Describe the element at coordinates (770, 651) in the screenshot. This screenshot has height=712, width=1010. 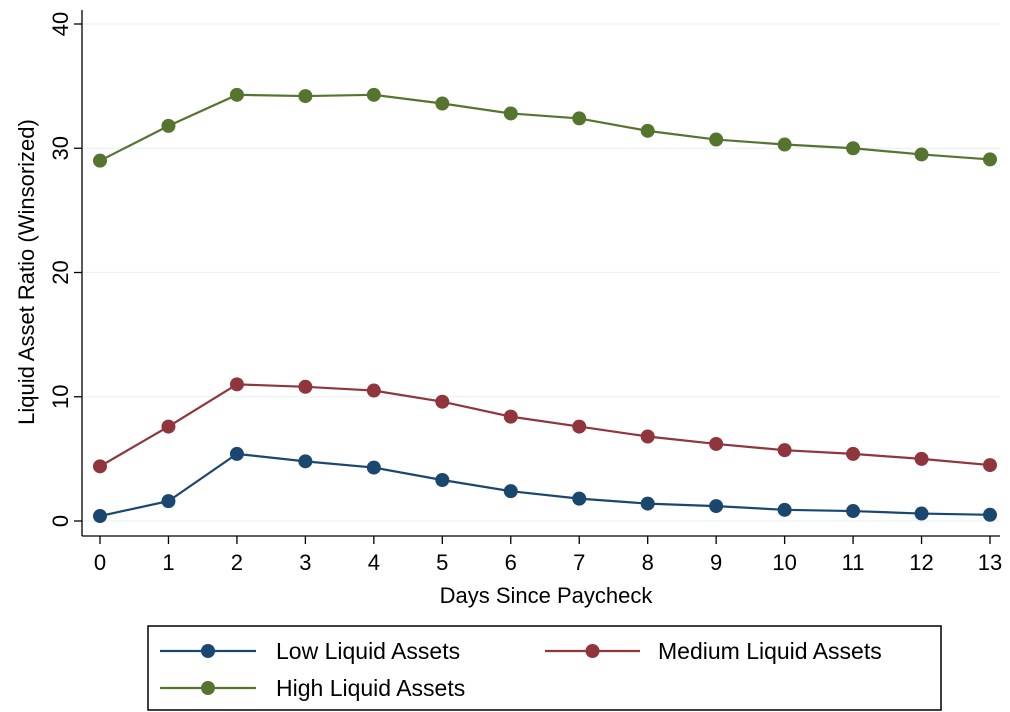
I see `legend-label: Medium Liquid Assets` at that location.